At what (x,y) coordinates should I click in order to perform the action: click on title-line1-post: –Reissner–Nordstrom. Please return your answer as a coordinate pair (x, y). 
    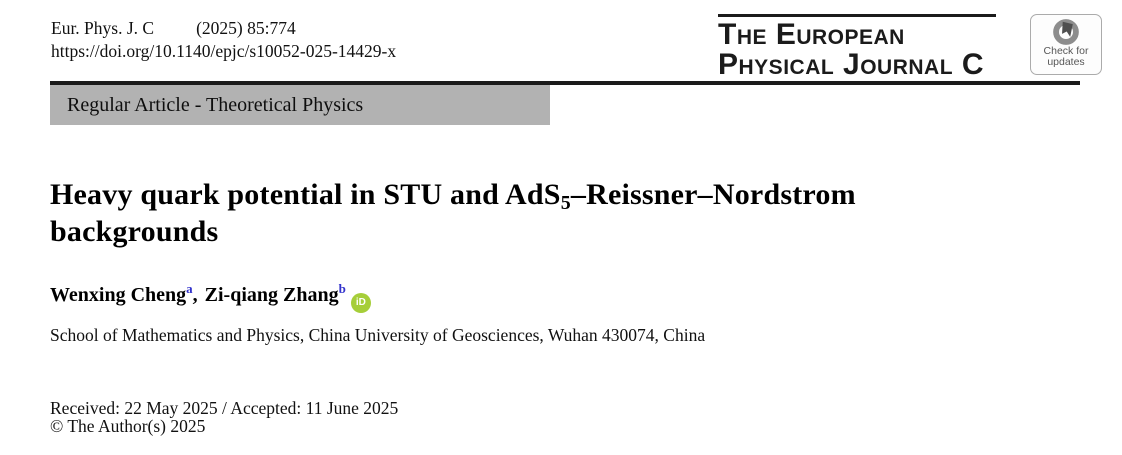
    Looking at the image, I should click on (713, 194).